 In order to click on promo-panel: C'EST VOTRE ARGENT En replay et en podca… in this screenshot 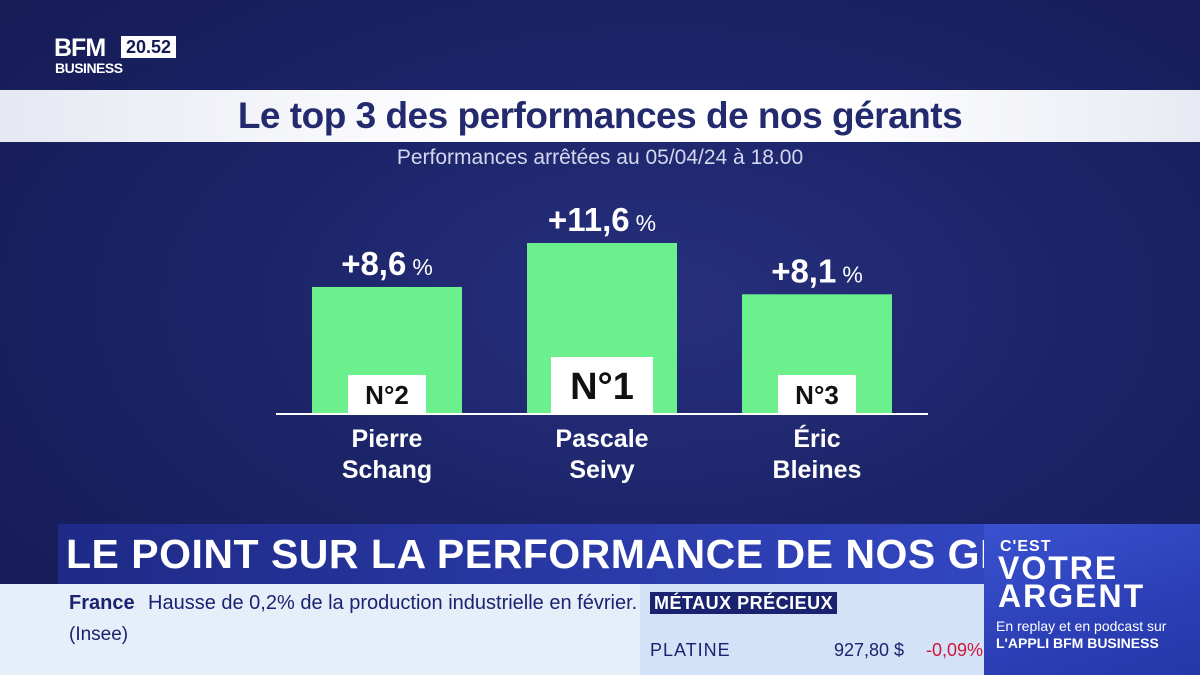, I will do `click(1092, 599)`.